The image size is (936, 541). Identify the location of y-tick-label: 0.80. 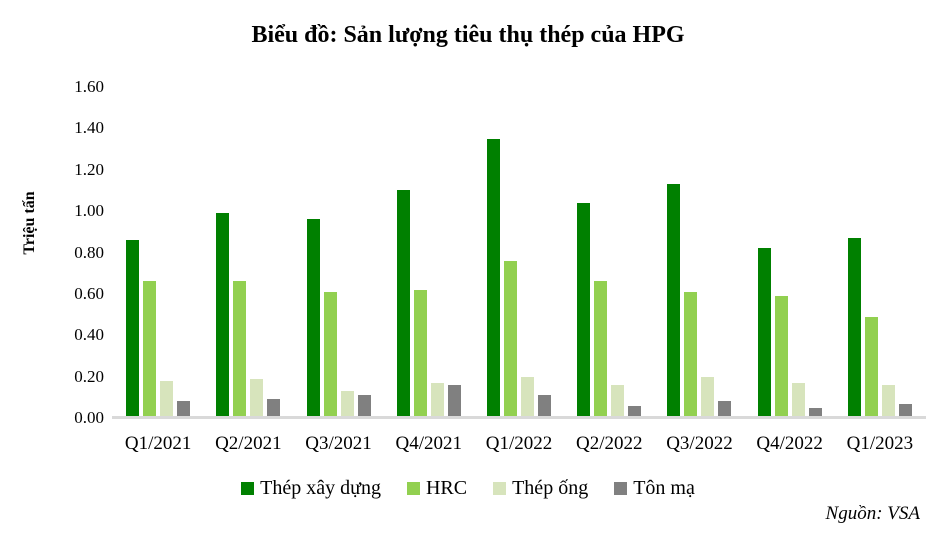
(89, 252).